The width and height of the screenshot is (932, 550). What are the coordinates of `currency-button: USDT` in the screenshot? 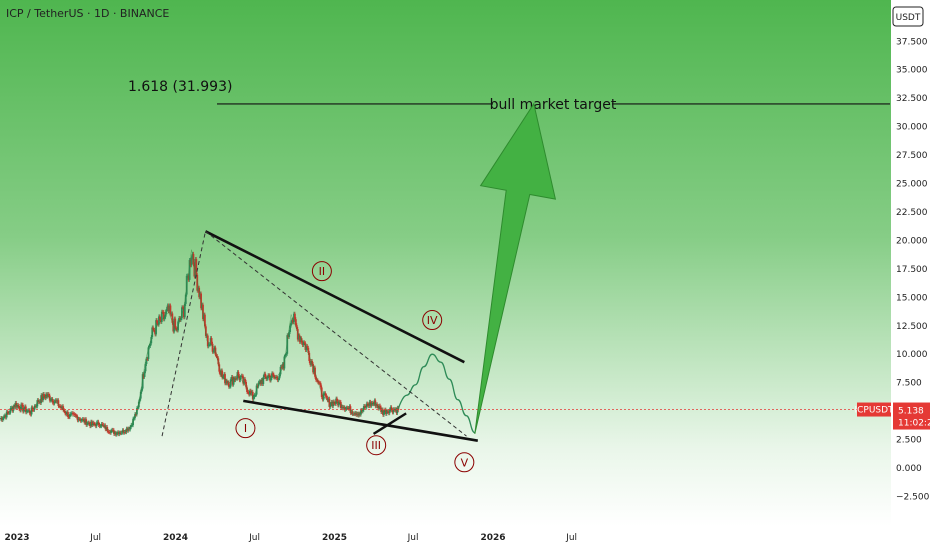 It's located at (908, 16).